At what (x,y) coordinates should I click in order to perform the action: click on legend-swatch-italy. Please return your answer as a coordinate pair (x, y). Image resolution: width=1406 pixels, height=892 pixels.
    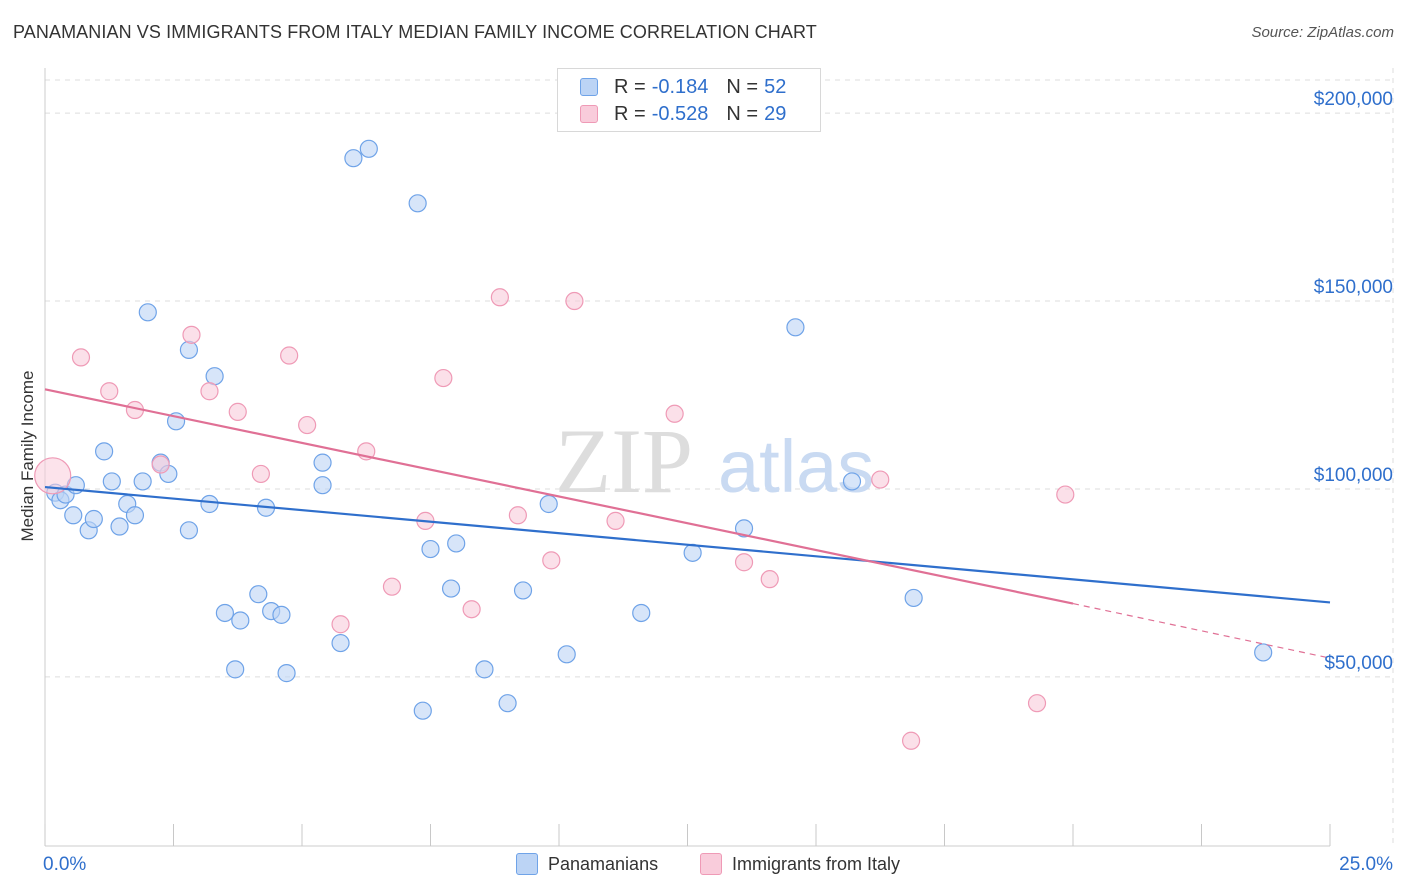
    Looking at the image, I should click on (589, 114).